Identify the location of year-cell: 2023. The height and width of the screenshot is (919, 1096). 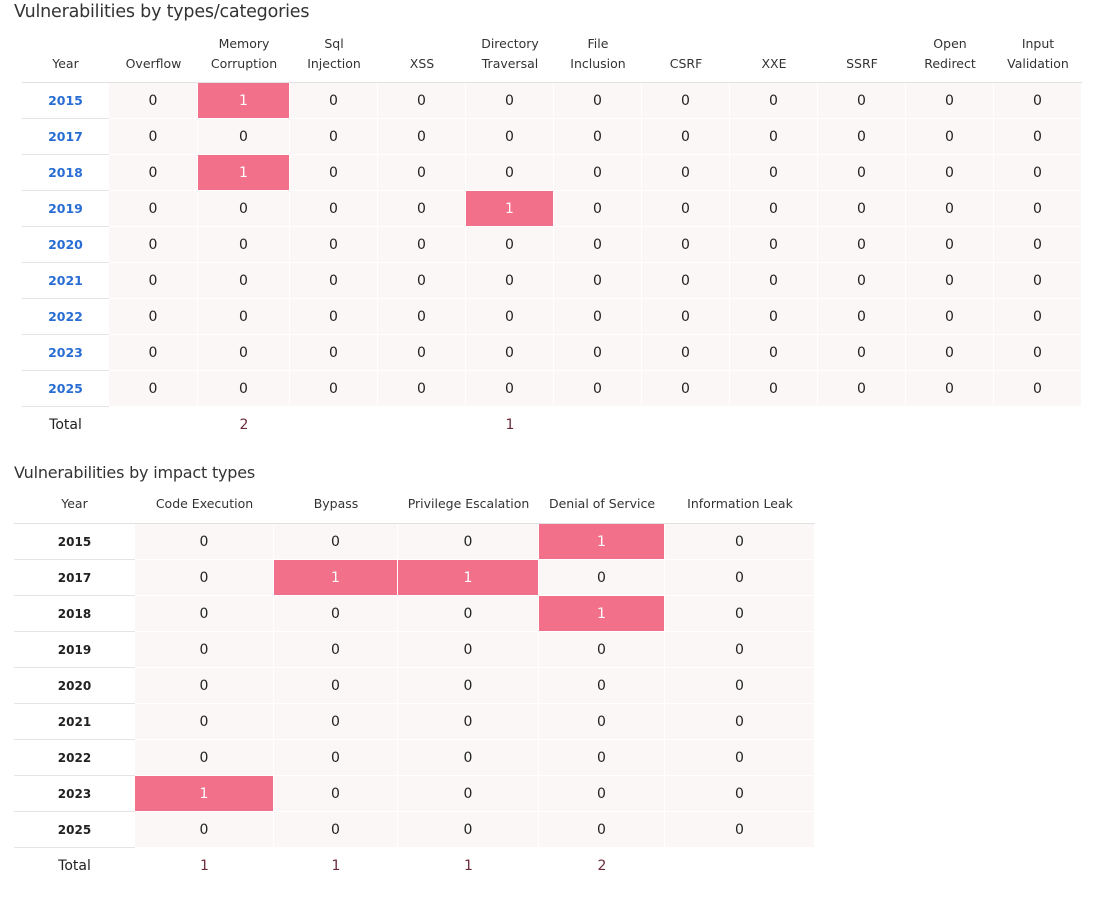
(74, 794).